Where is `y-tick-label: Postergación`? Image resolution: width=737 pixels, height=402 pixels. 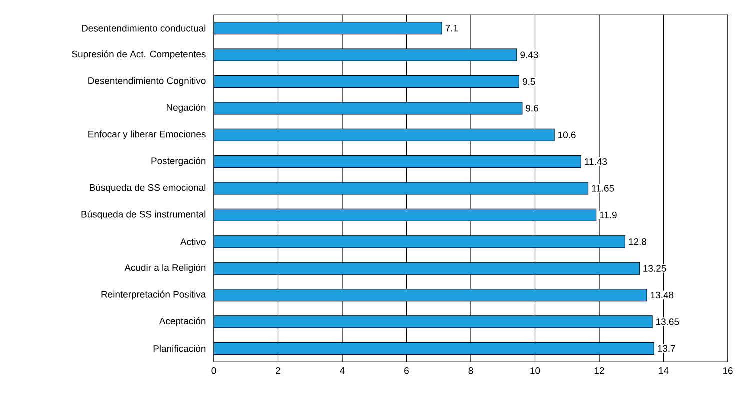
y-tick-label: Postergación is located at coordinates (179, 161).